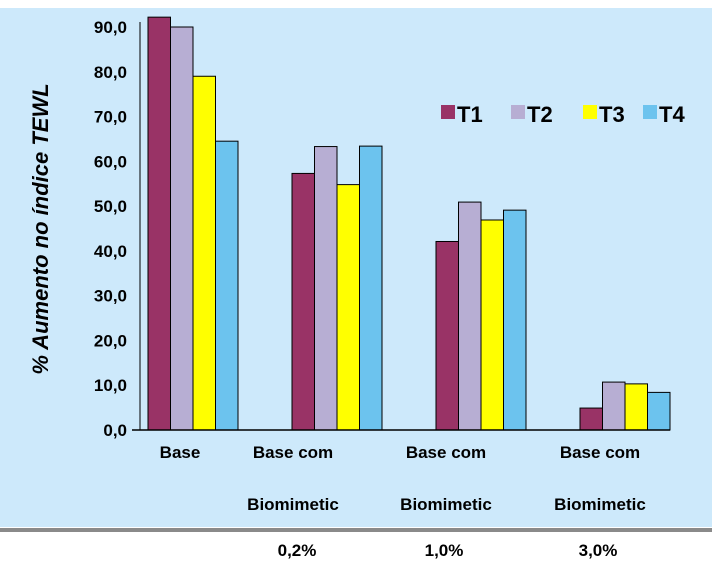  Describe the element at coordinates (110, 161) in the screenshot. I see `y-tick-label: 60,0` at that location.